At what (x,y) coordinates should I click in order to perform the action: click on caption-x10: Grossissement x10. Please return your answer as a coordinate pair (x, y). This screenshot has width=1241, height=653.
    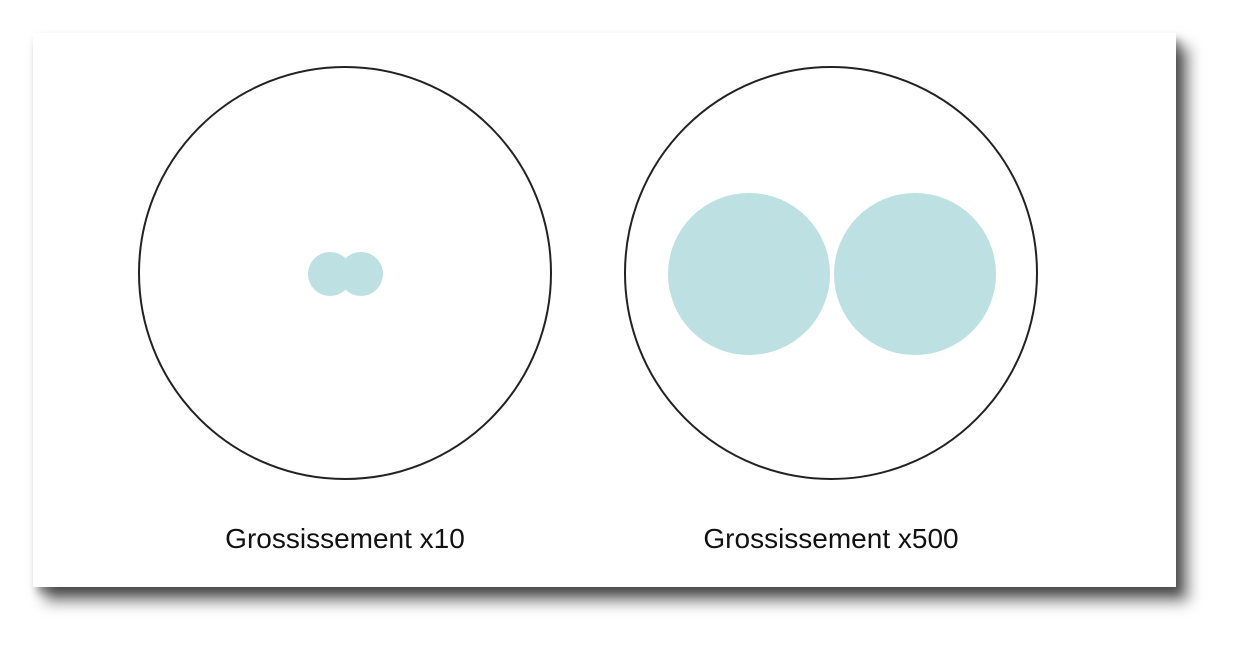
    Looking at the image, I should click on (345, 538).